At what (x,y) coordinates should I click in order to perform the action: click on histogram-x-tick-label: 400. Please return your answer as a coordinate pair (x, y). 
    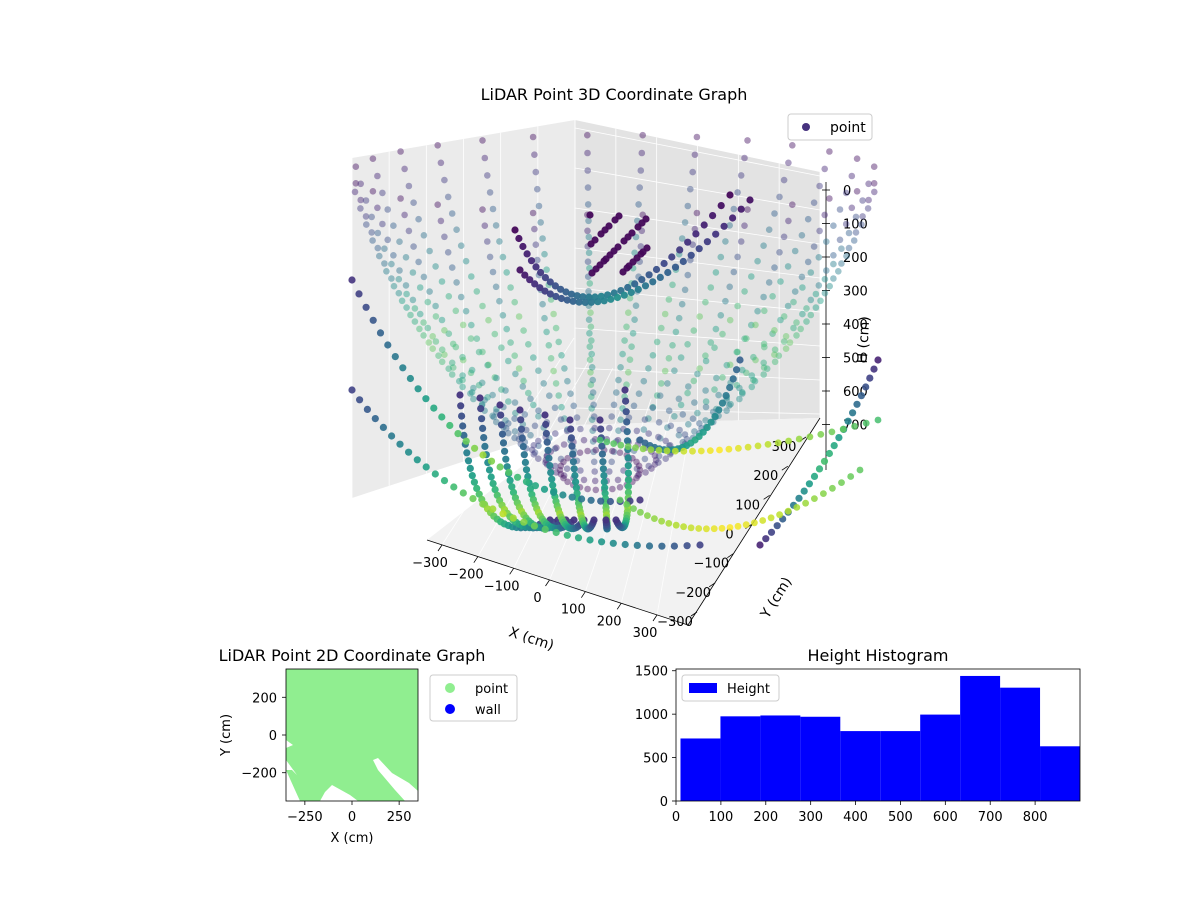
    Looking at the image, I should click on (855, 817).